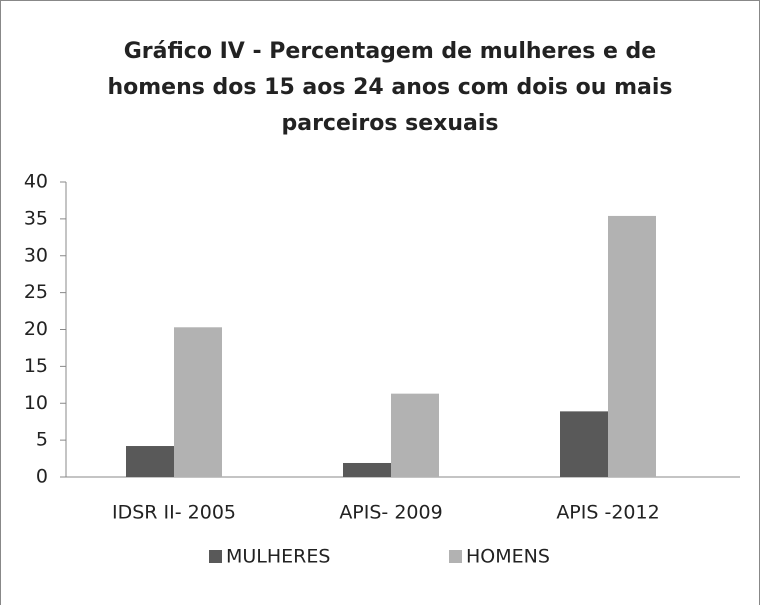 This screenshot has height=605, width=761. What do you see at coordinates (42, 440) in the screenshot?
I see `y-tick-label: 5` at bounding box center [42, 440].